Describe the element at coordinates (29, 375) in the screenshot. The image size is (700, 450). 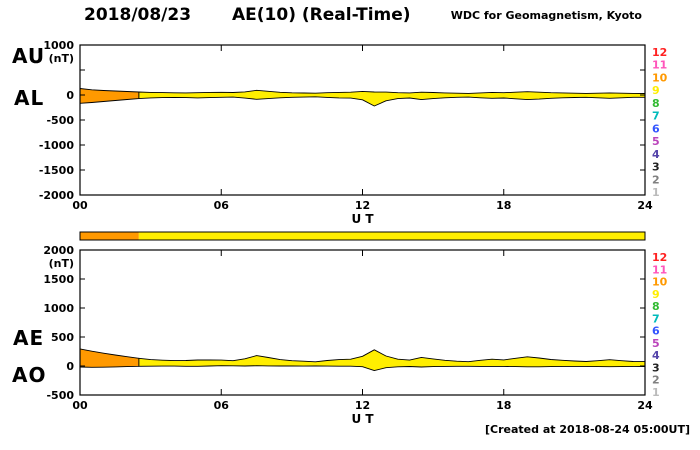
I see `axis-label-ao: AO` at that location.